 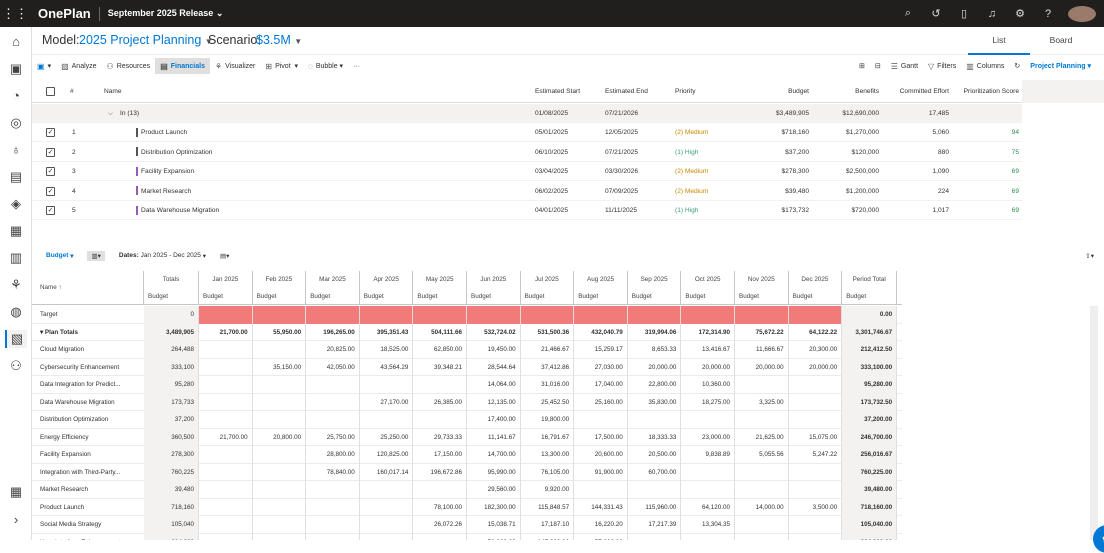 I want to click on month-cell: 29,733.33, so click(x=440, y=437).